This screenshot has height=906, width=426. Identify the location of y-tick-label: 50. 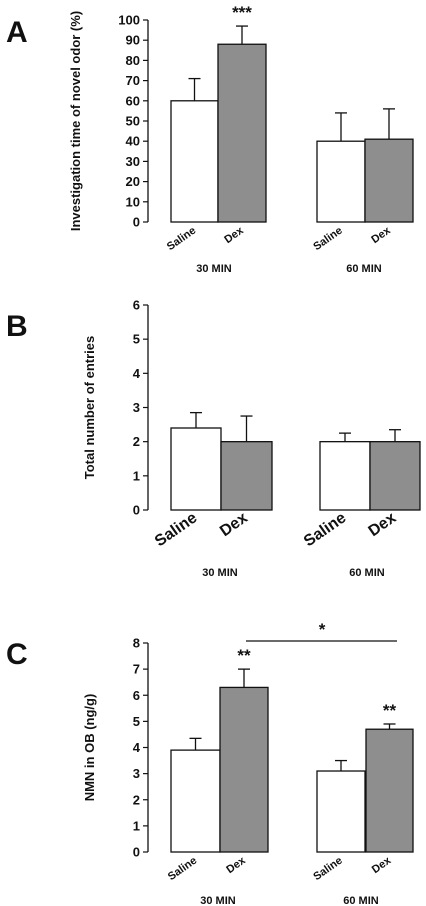
(133, 121).